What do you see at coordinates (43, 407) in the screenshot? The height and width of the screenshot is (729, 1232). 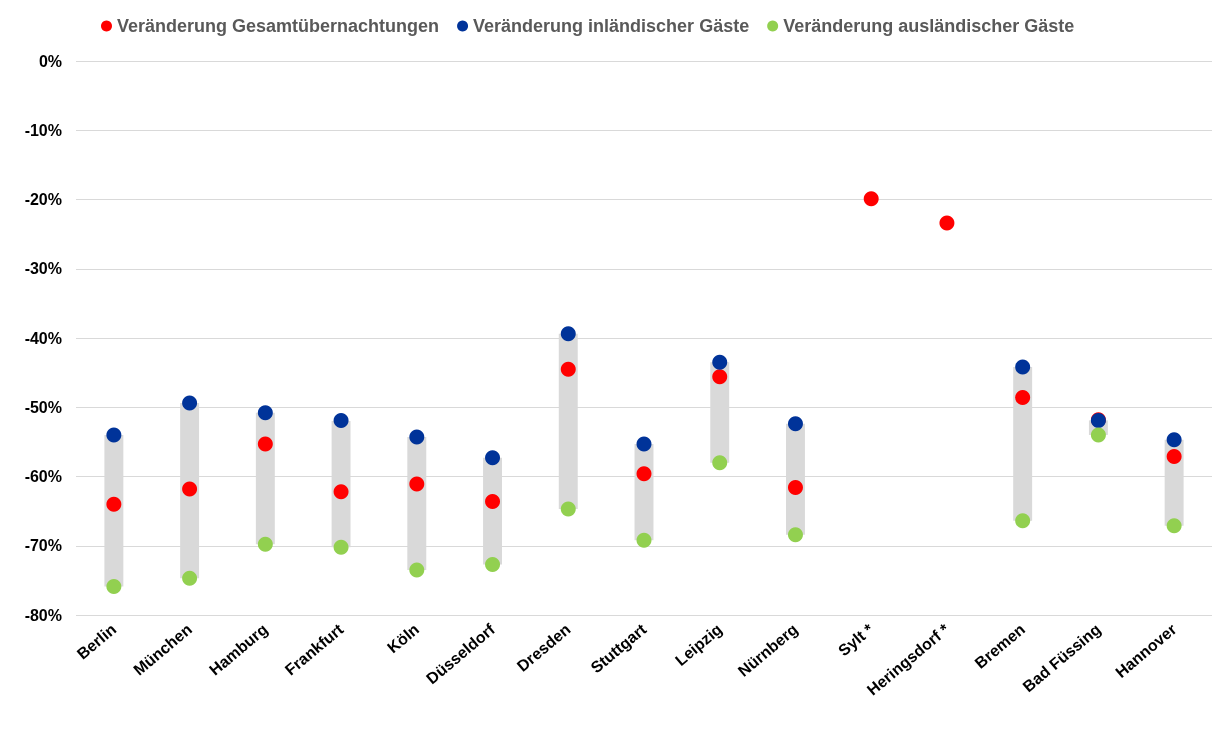 I see `y-tick-label: -50%` at bounding box center [43, 407].